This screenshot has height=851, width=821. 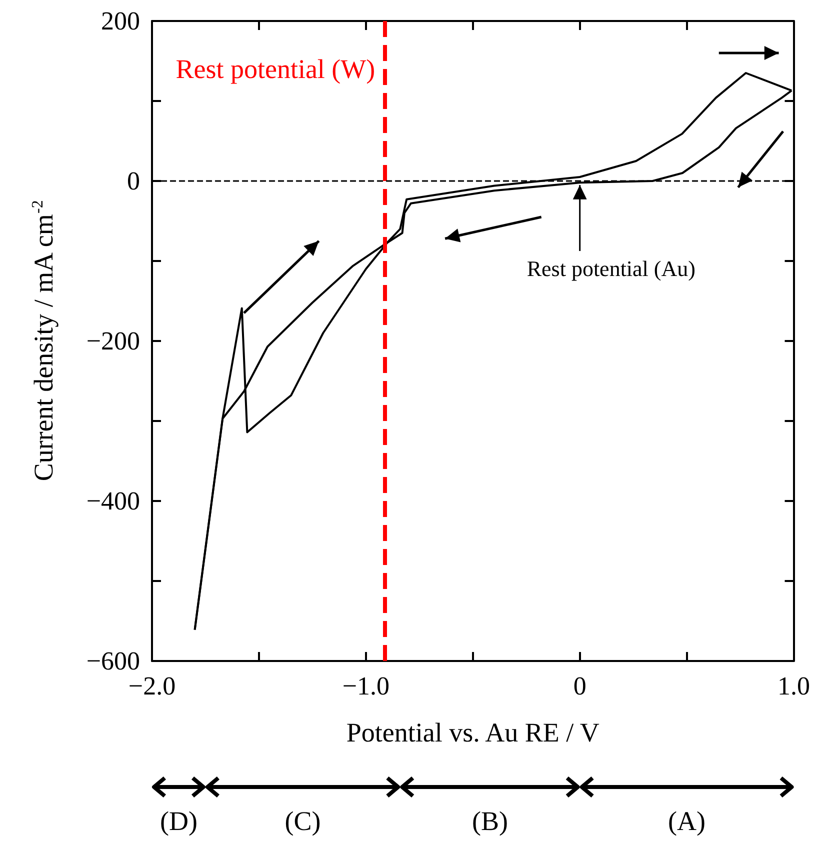 What do you see at coordinates (366, 686) in the screenshot?
I see `x-tick-label: −1.0` at bounding box center [366, 686].